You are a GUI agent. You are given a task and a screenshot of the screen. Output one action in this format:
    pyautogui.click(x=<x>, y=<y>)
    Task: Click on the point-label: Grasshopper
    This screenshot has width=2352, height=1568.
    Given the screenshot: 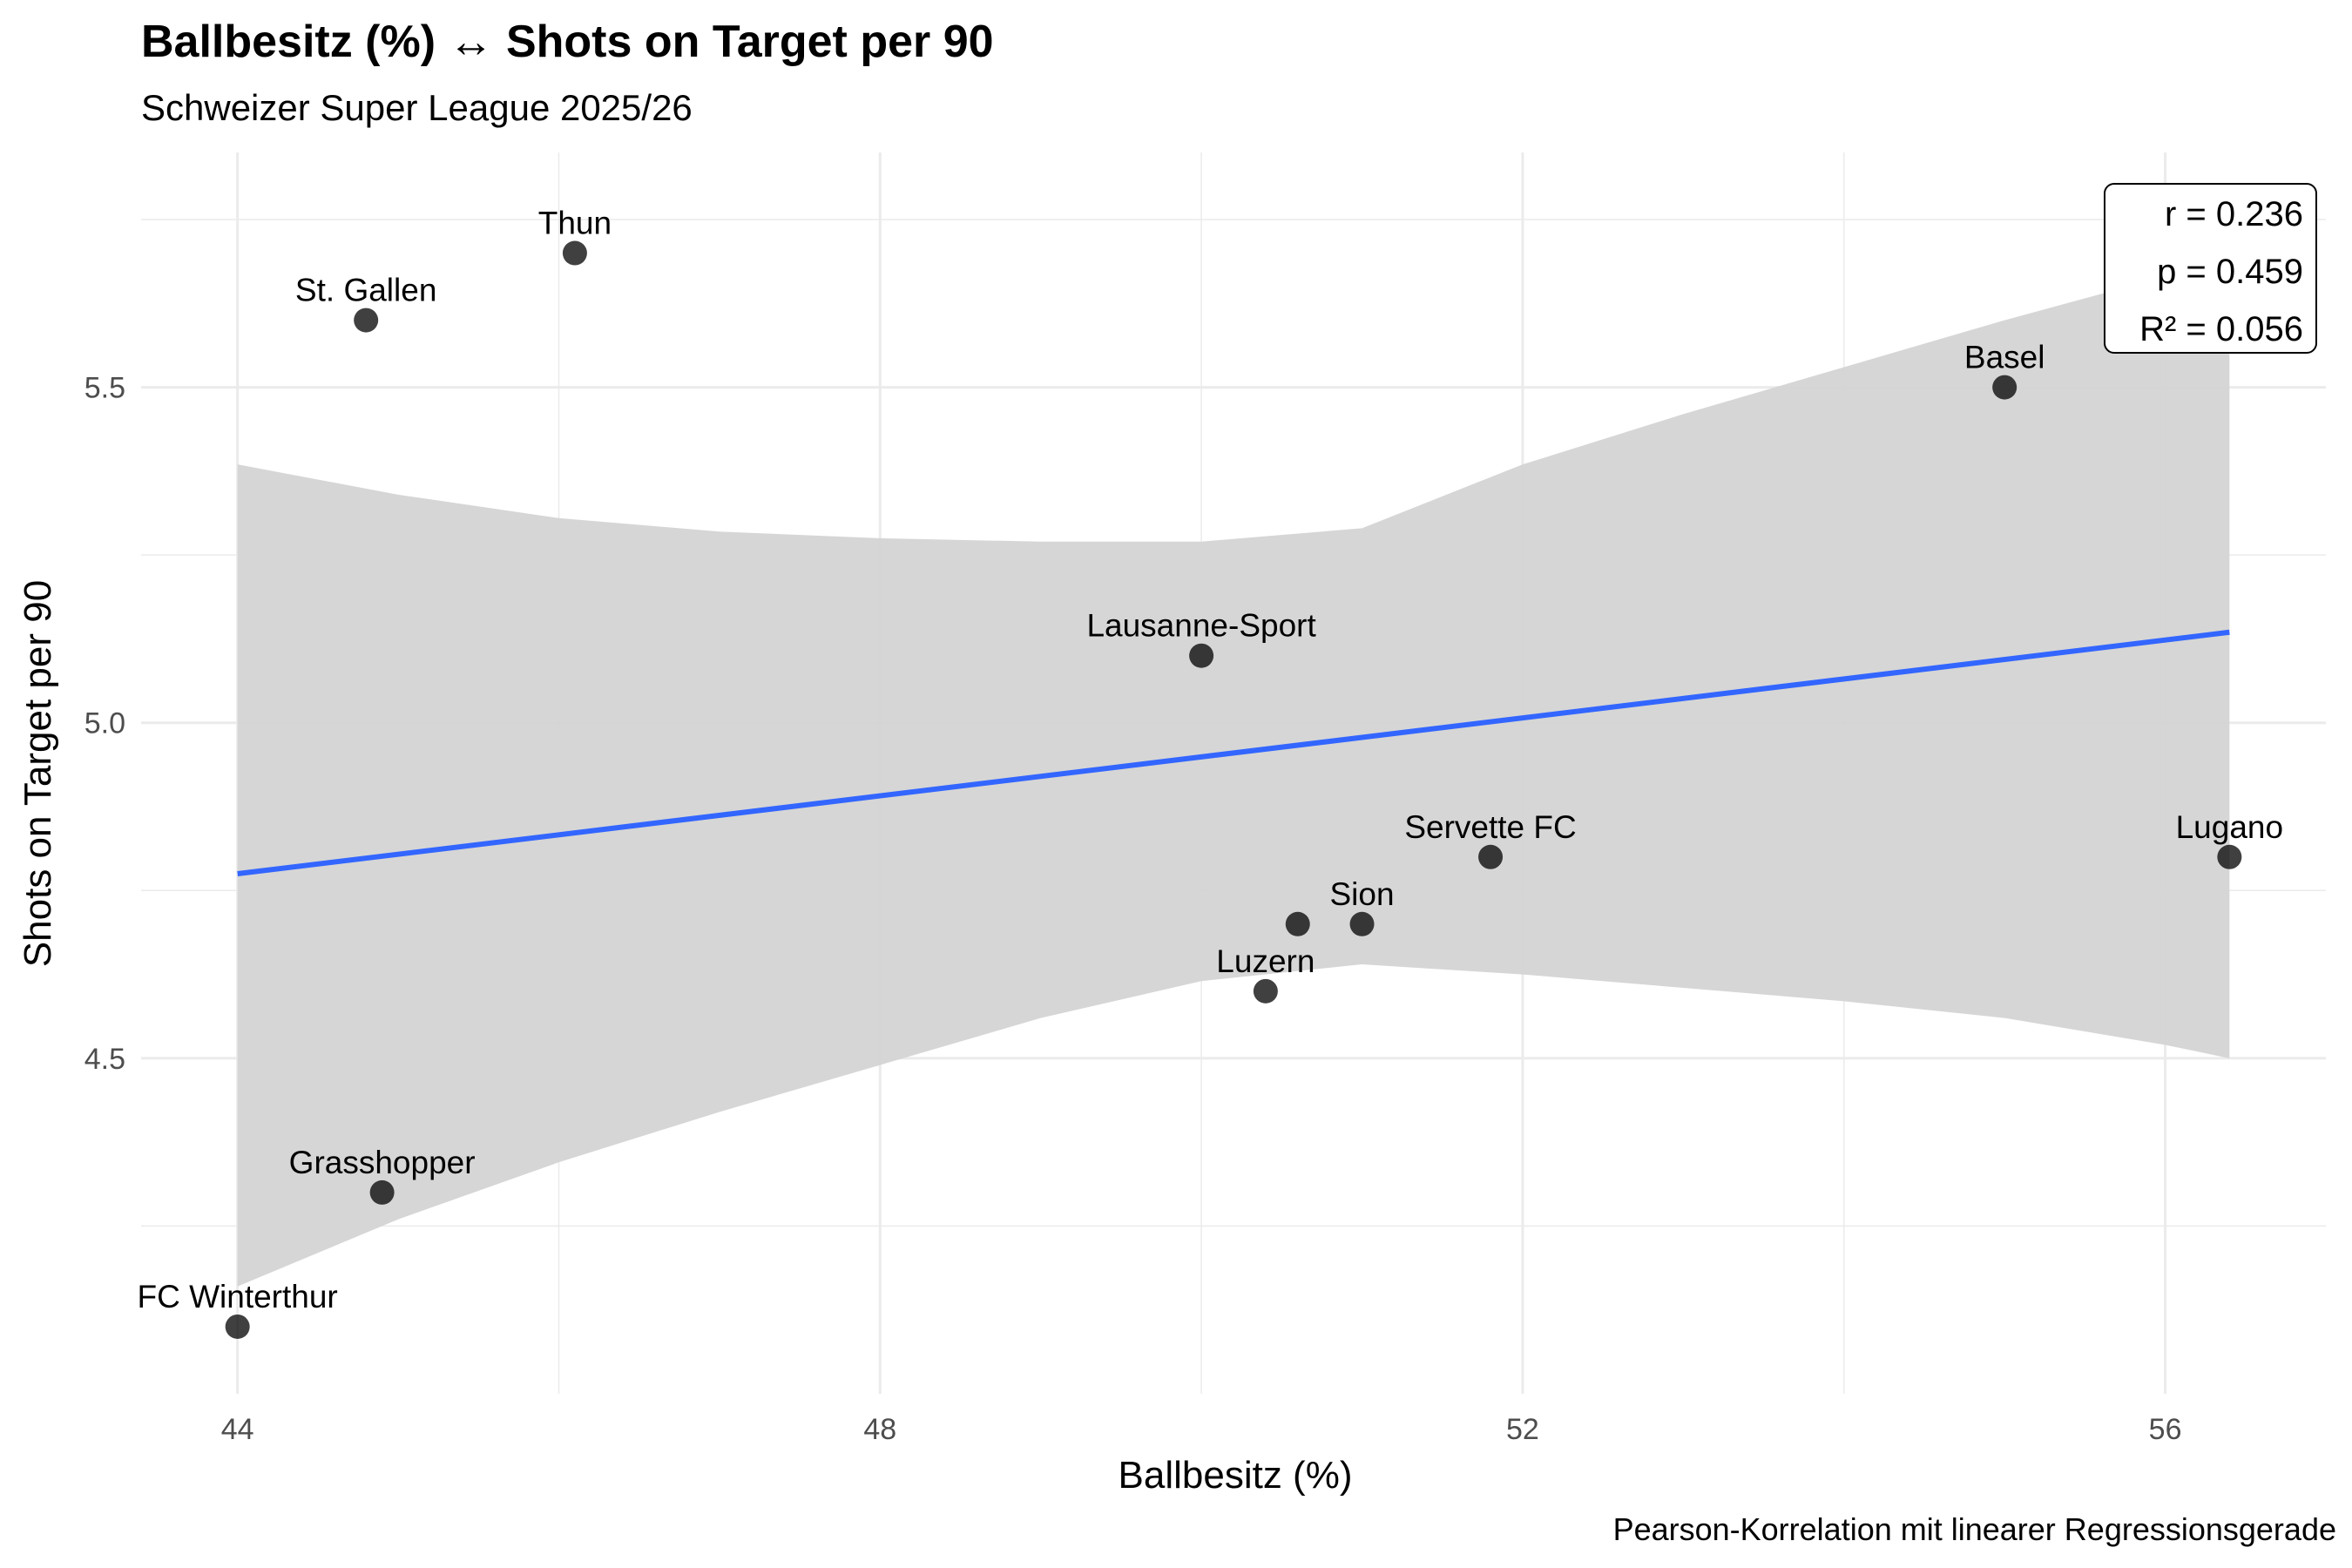 What is the action you would take?
    pyautogui.click(x=383, y=1162)
    